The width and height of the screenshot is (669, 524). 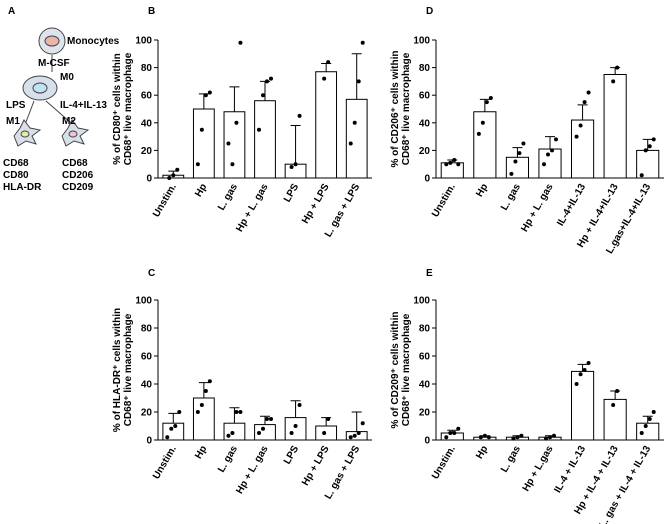 What do you see at coordinates (117, 370) in the screenshot?
I see `y-axis-label: % of HLA-DR⁺ cells within` at bounding box center [117, 370].